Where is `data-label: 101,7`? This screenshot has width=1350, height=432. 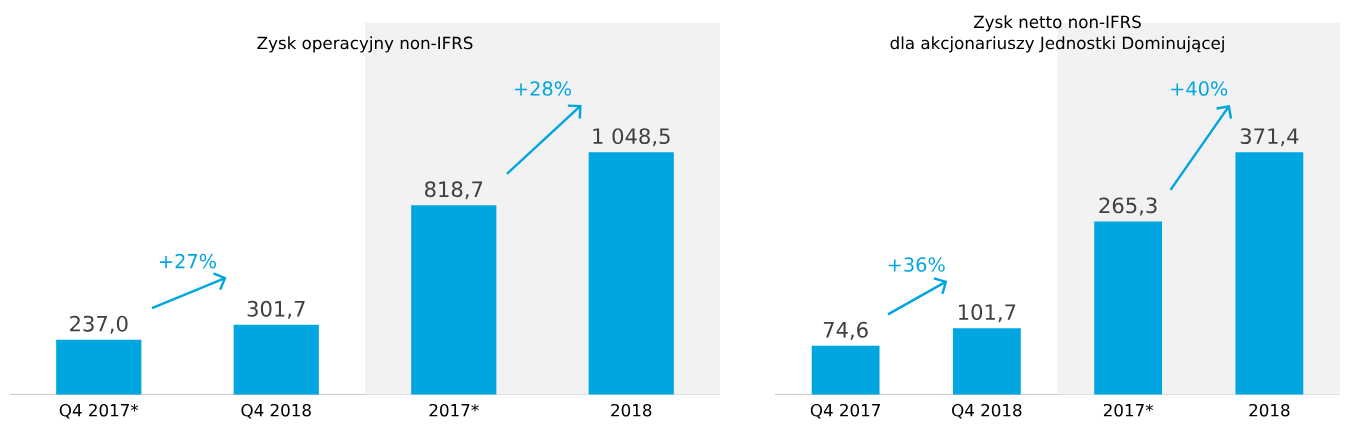
data-label: 101,7 is located at coordinates (987, 313).